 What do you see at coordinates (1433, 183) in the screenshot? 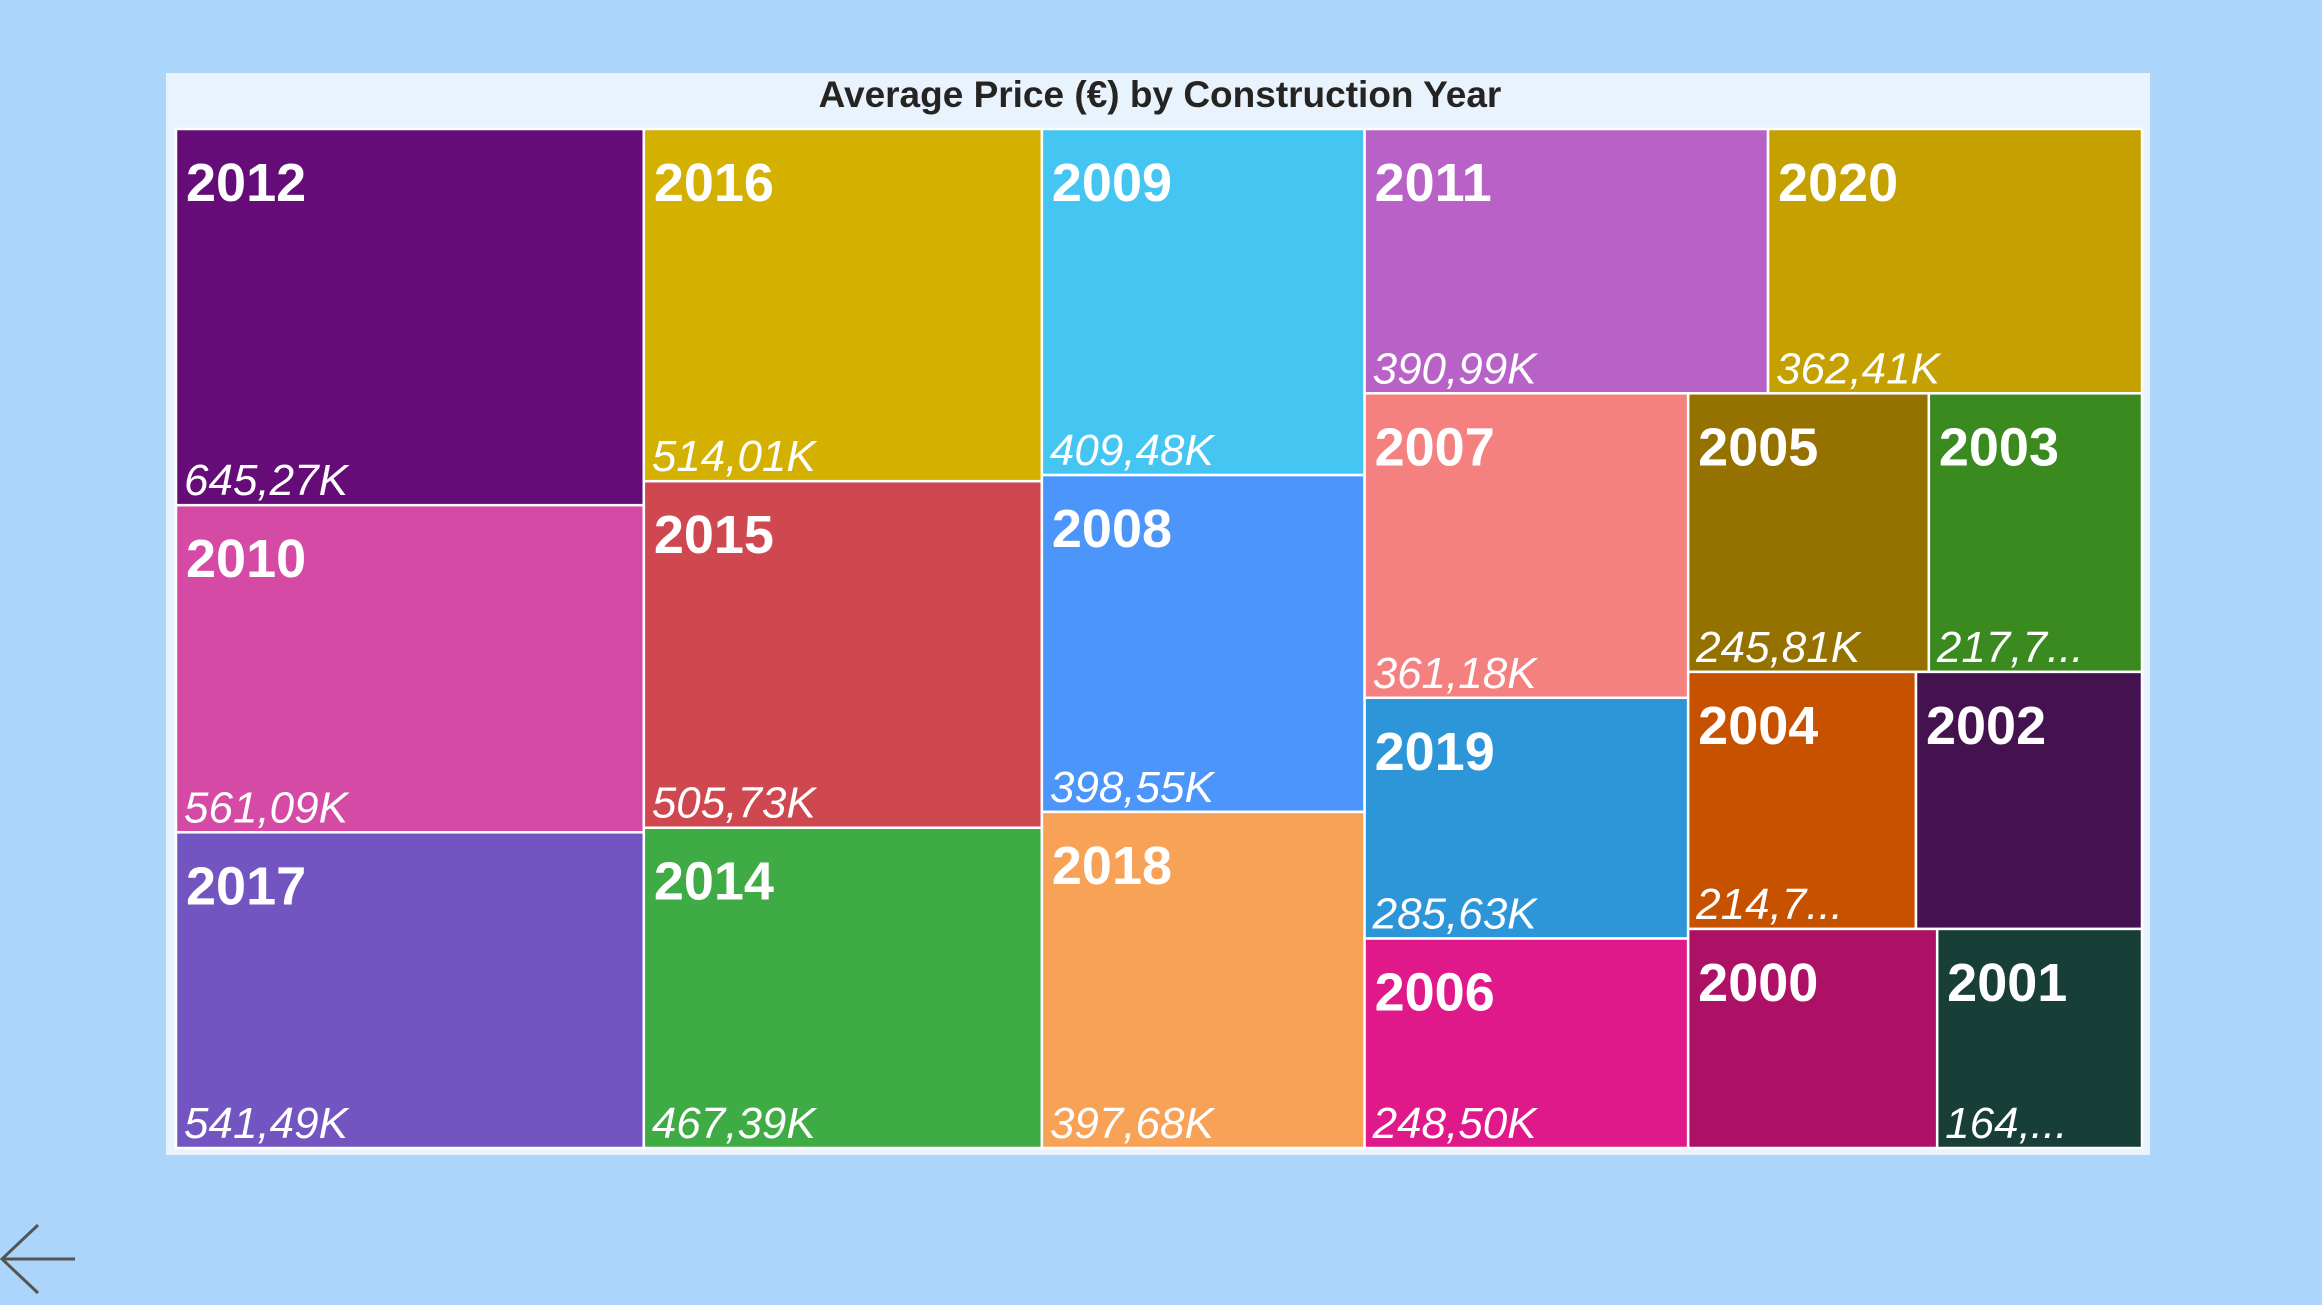
I see `tile-category-label: 2011` at bounding box center [1433, 183].